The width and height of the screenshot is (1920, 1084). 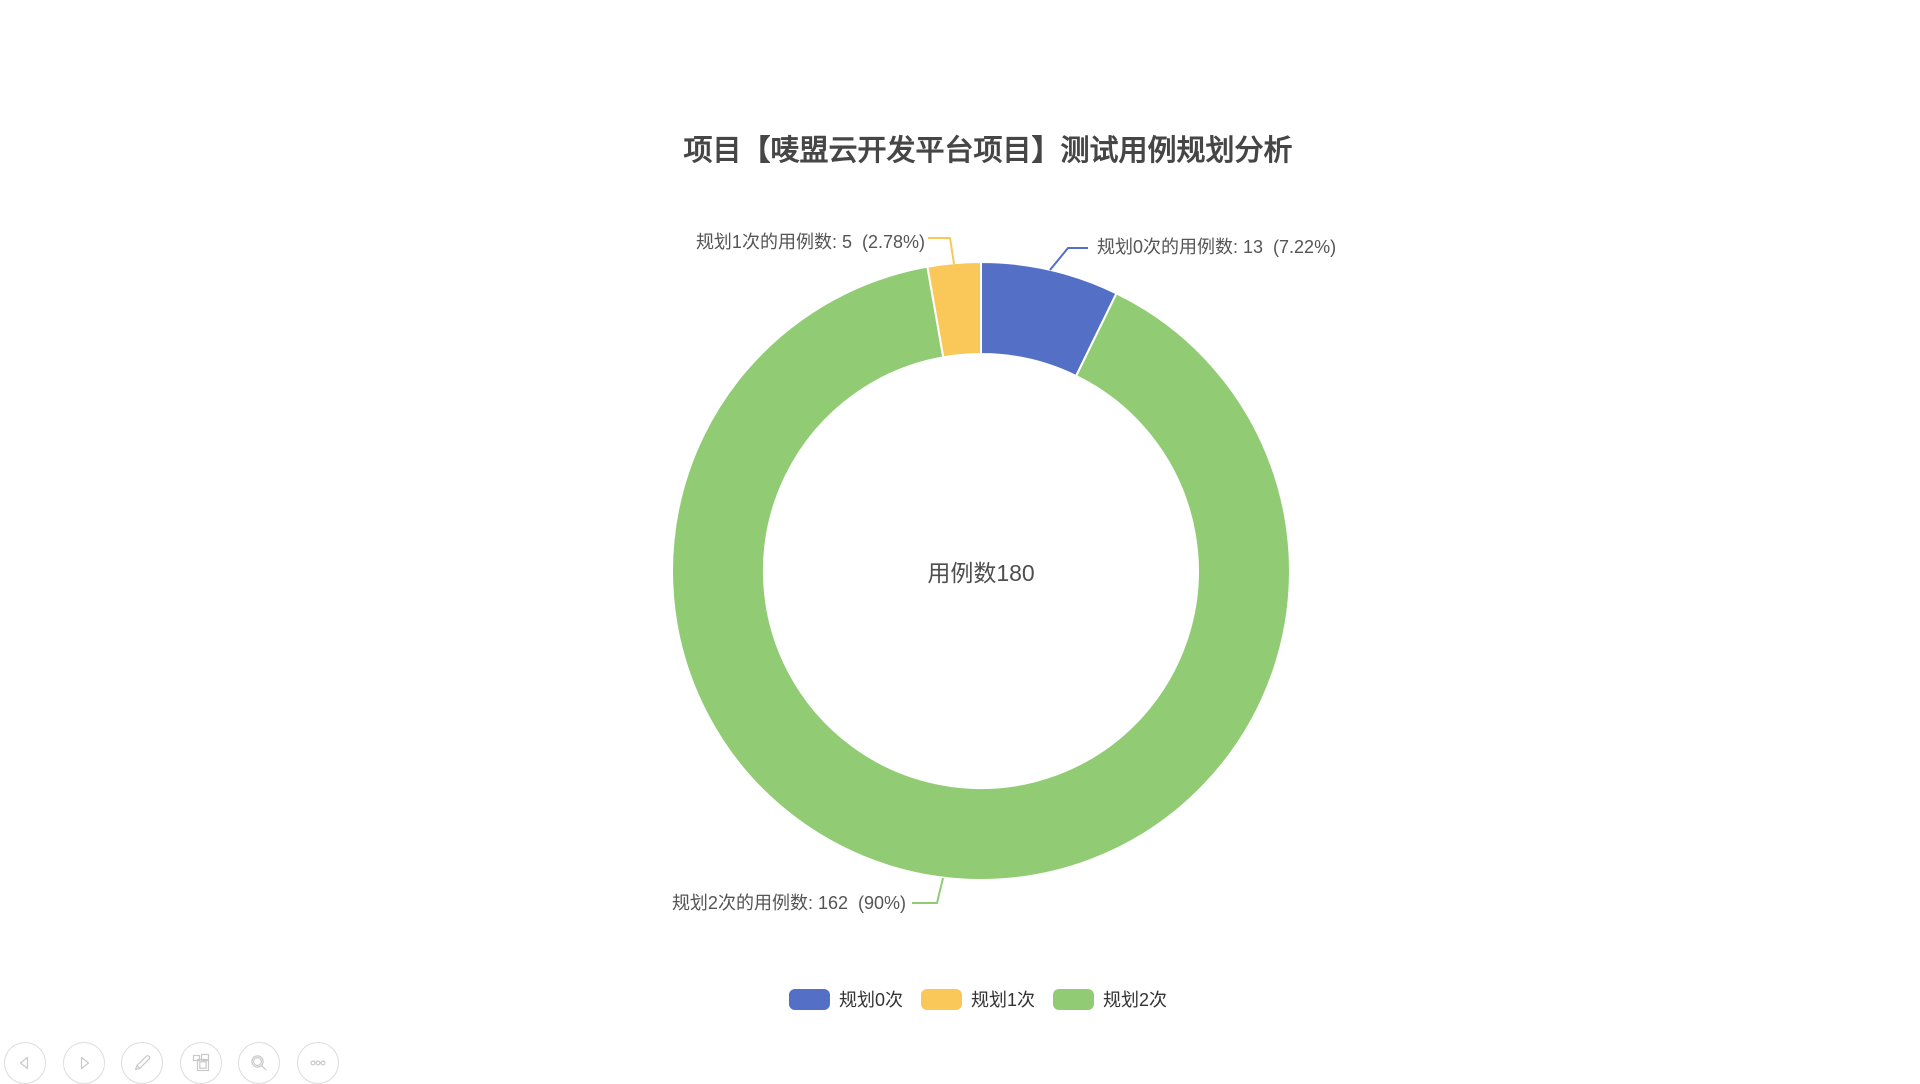 I want to click on leader-line-plan1, so click(x=941, y=251).